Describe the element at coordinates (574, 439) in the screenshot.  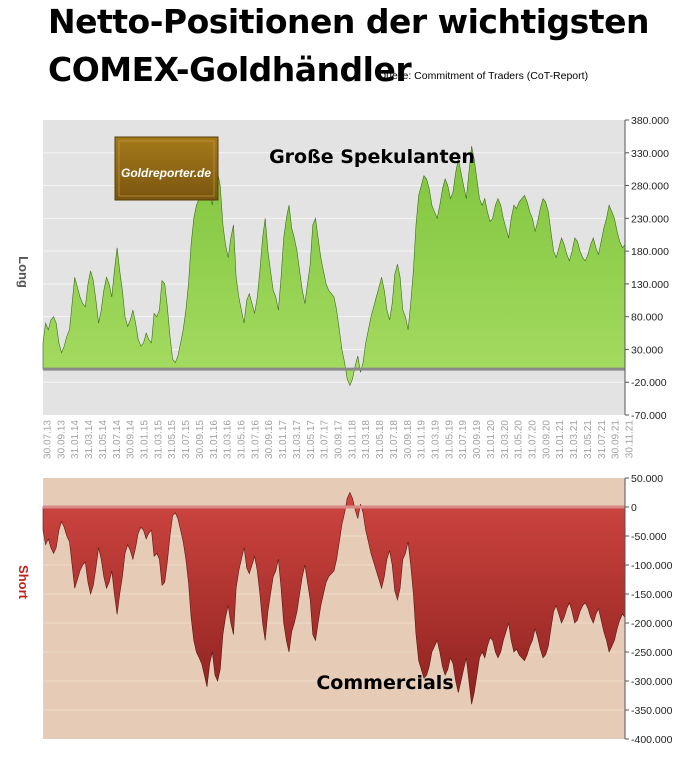
I see `x-tick-label: 31.03.21` at that location.